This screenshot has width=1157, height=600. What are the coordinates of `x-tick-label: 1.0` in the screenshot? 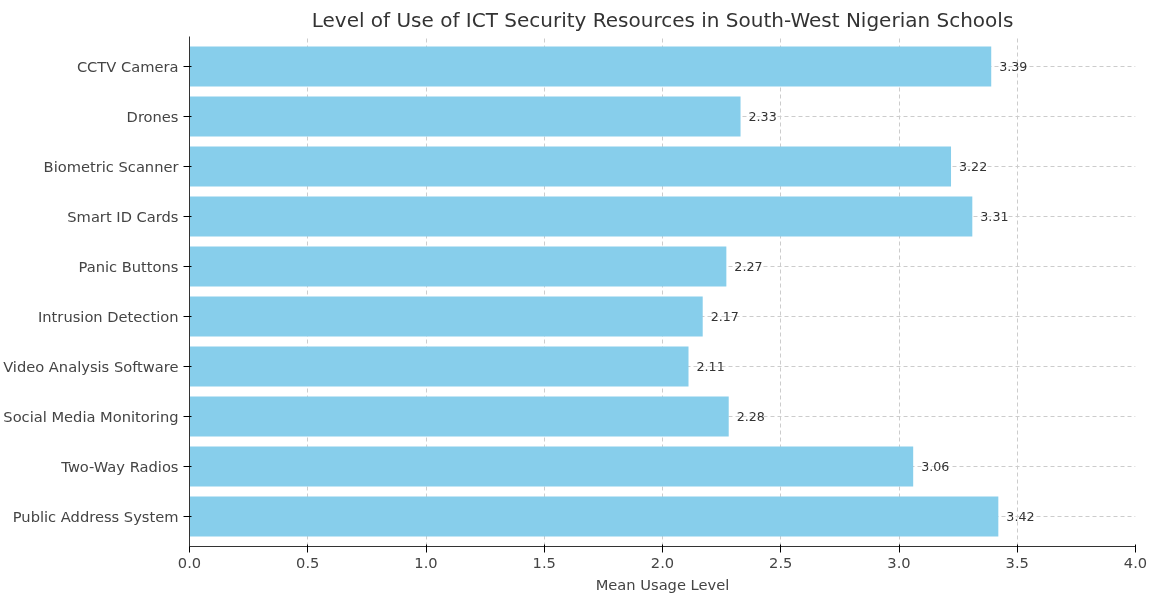 It's located at (426, 562).